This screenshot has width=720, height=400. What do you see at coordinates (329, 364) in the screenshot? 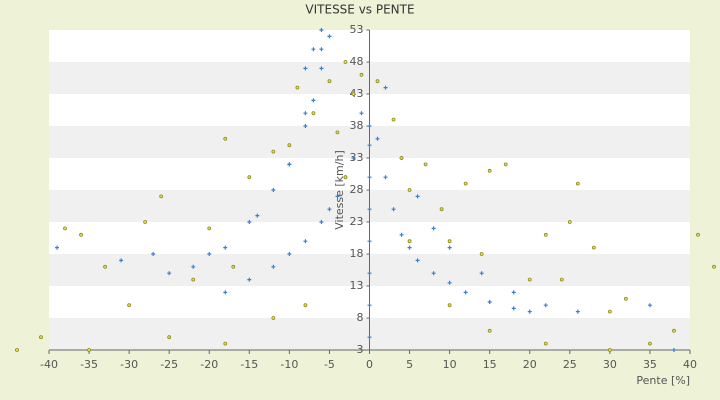
I see `x-tick-label: -5` at bounding box center [329, 364].